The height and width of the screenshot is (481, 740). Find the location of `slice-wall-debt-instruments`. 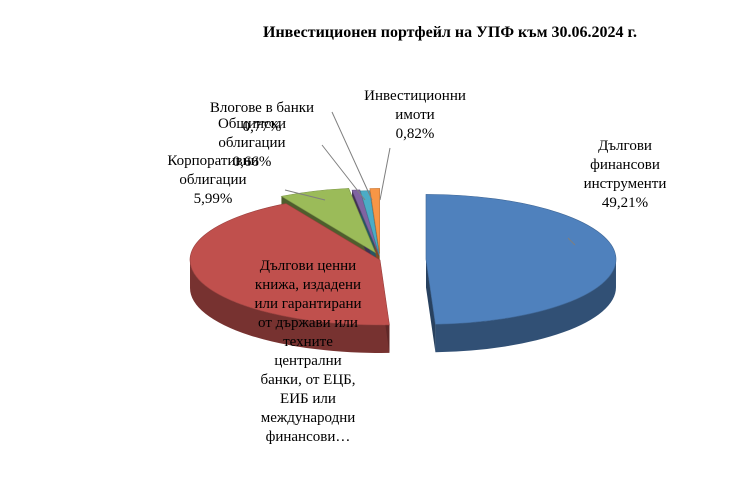

slice-wall-debt-instruments is located at coordinates (430, 306).